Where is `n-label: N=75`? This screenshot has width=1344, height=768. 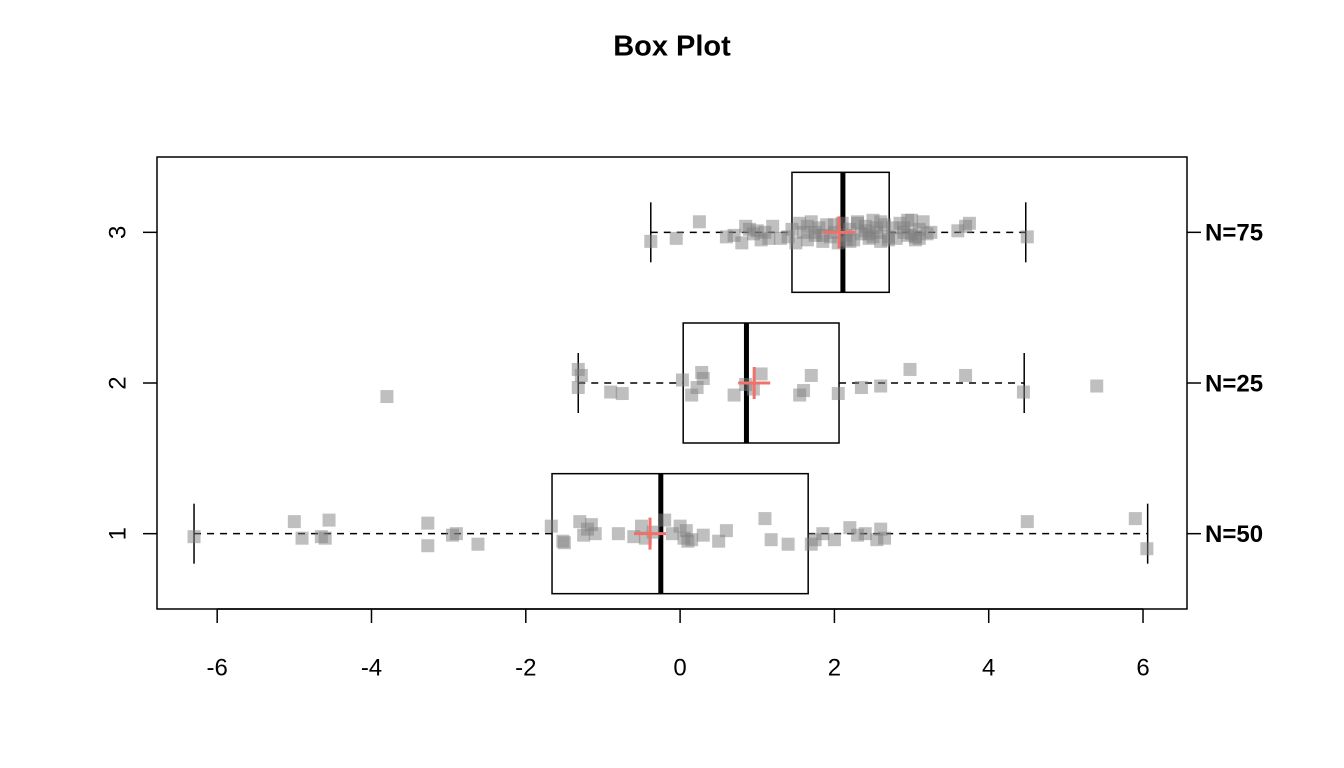
n-label: N=75 is located at coordinates (1234, 233).